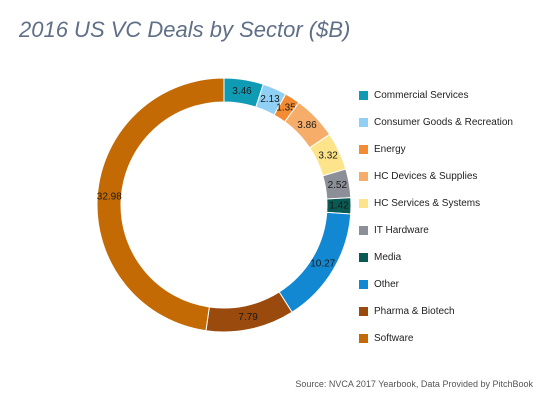  Describe the element at coordinates (109, 196) in the screenshot. I see `data-label-software: 32.98` at that location.